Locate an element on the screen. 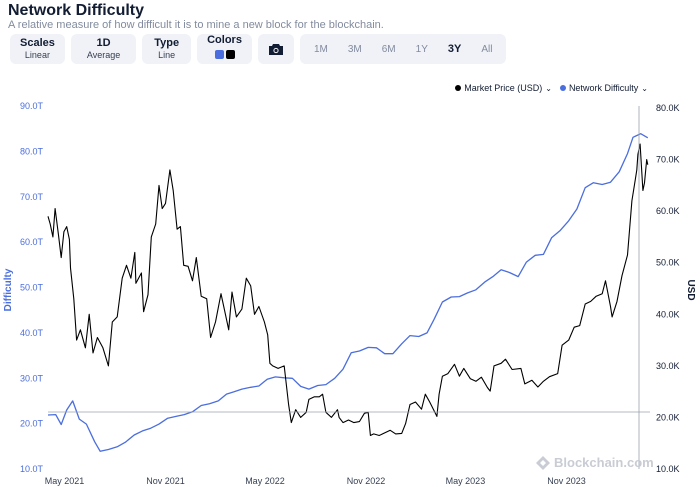  x-tick-label: May 2021 is located at coordinates (65, 481).